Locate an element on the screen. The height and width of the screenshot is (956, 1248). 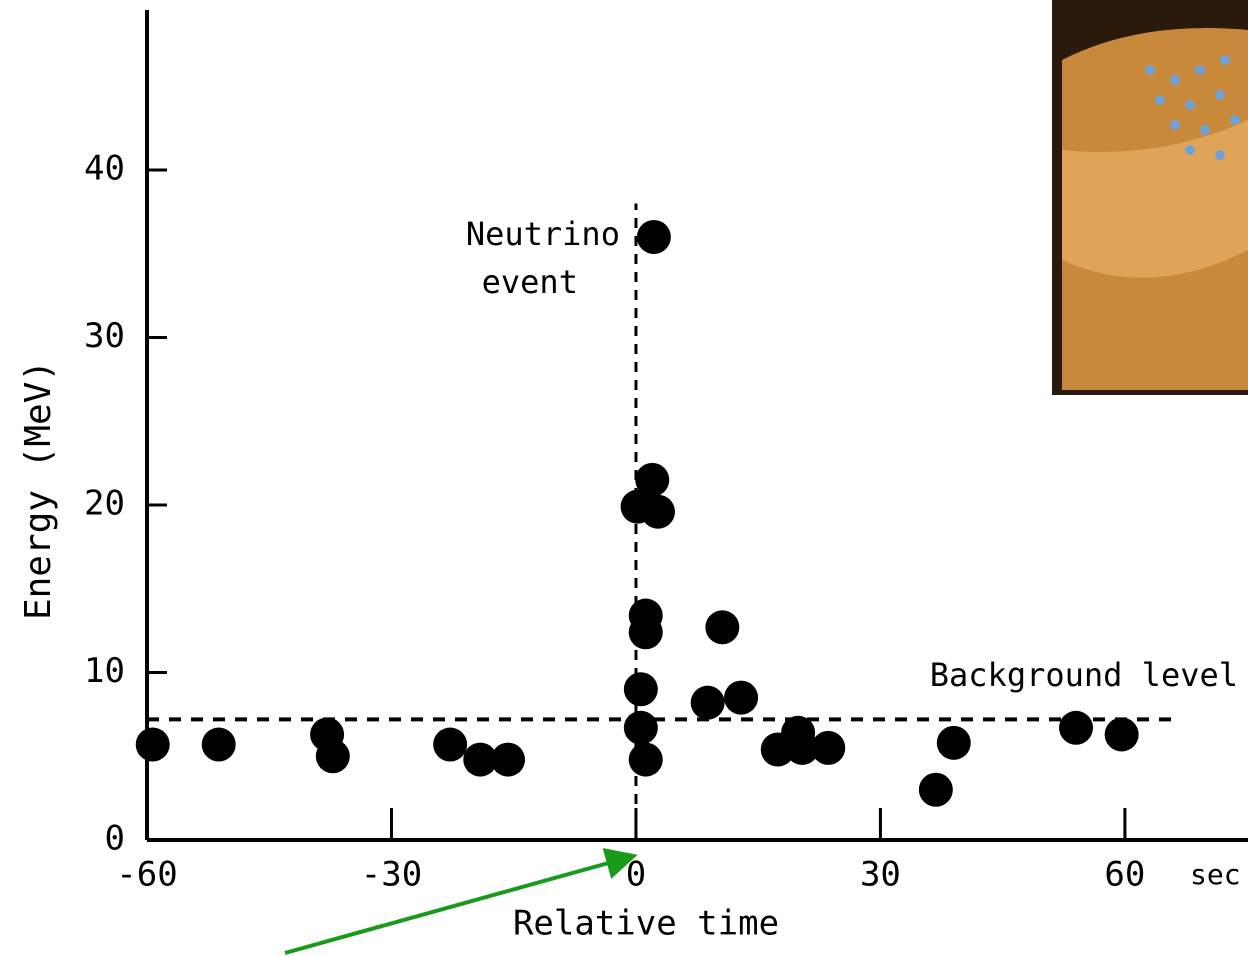
event-label: event is located at coordinates (530, 282).